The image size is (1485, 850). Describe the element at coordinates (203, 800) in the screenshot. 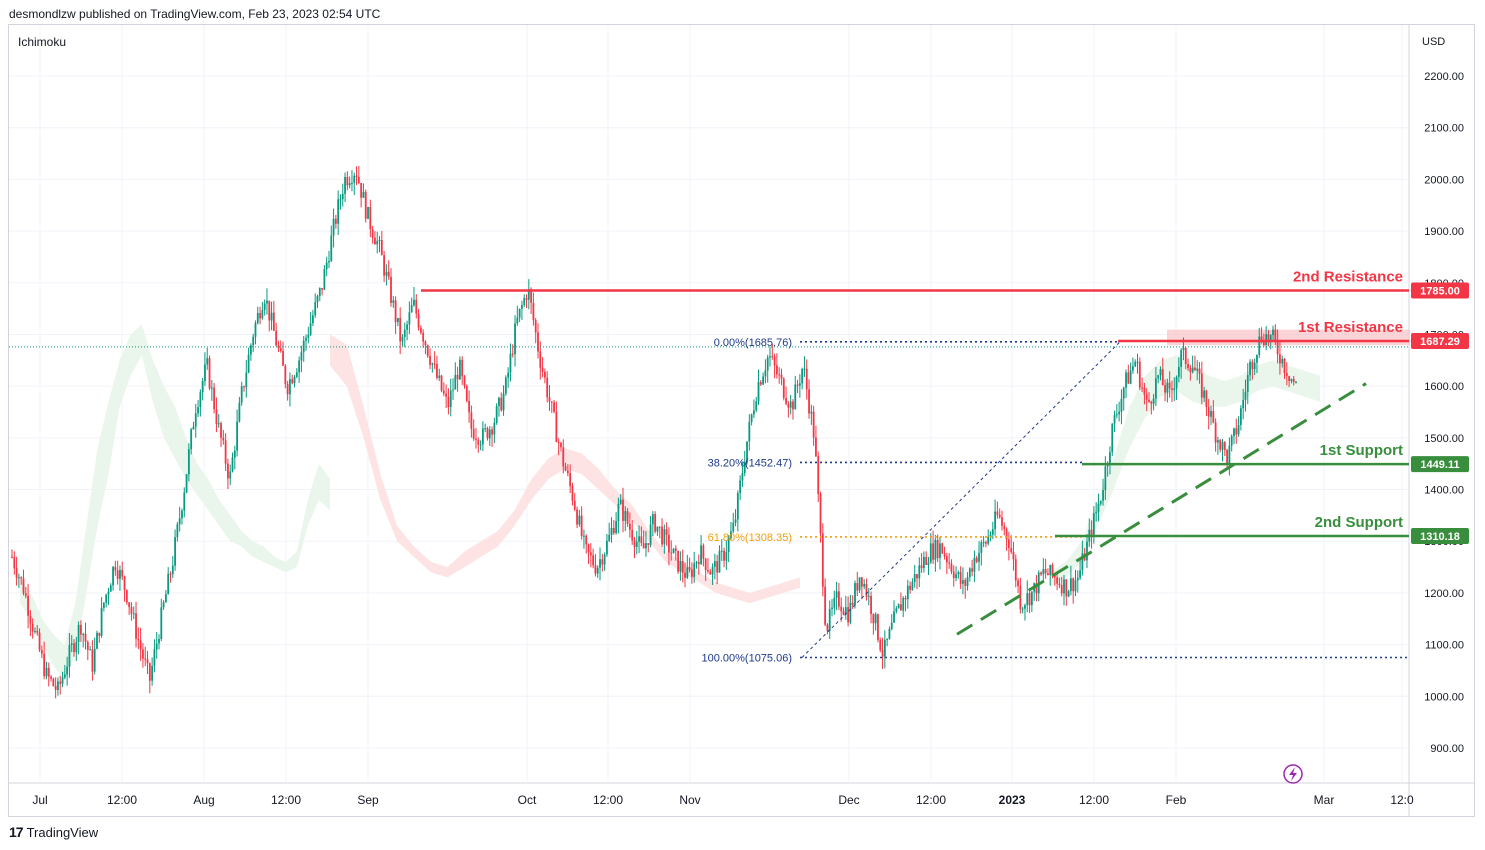

I see `x-tick-label: Aug` at that location.